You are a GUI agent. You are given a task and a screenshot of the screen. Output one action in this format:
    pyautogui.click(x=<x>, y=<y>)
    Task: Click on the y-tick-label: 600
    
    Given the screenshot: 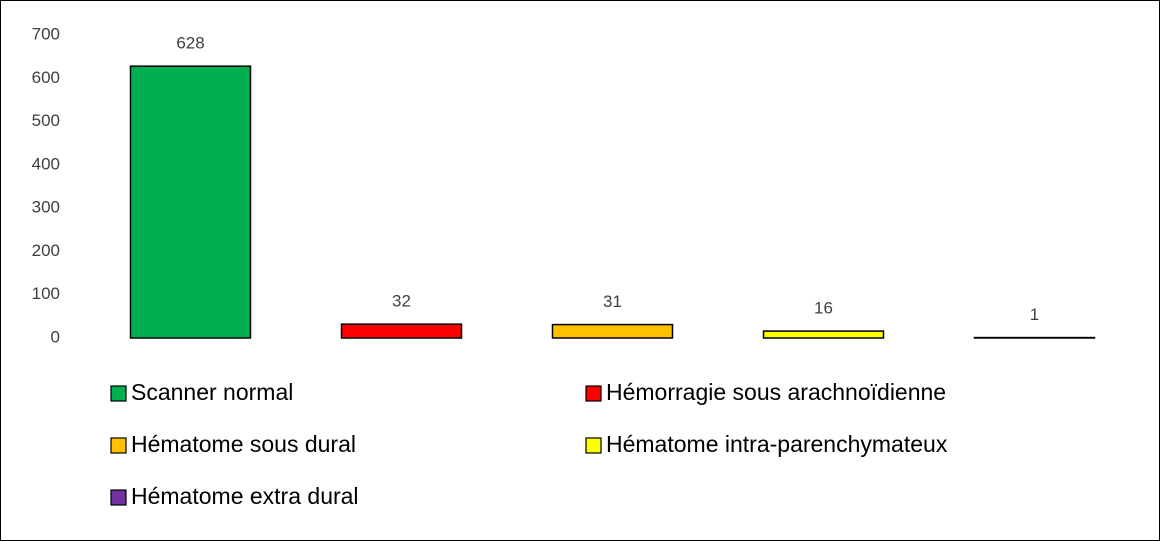 What is the action you would take?
    pyautogui.click(x=46, y=77)
    